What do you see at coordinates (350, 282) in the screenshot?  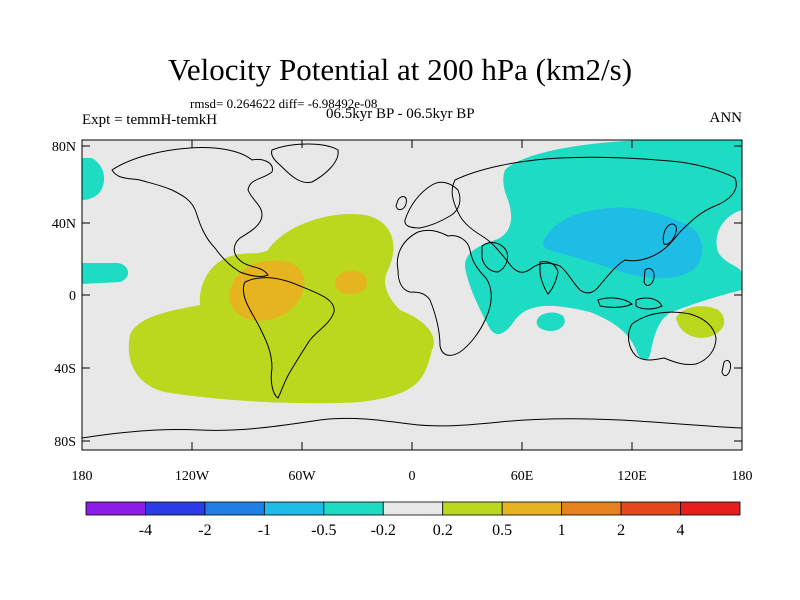 I see `positive-core-atlantic` at bounding box center [350, 282].